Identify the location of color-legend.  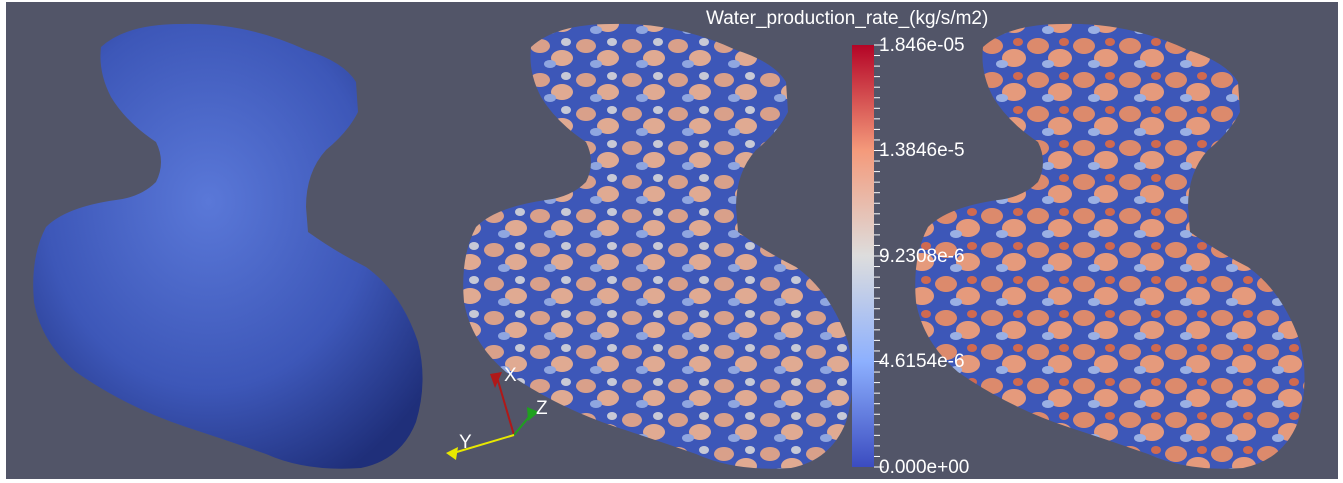
(868, 256).